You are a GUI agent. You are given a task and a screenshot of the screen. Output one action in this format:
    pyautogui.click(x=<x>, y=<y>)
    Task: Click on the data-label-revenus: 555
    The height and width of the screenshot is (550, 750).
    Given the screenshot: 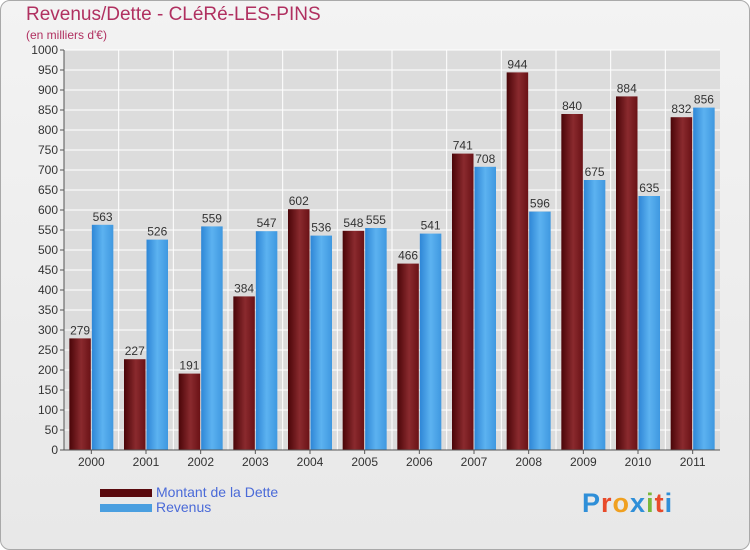 What is the action you would take?
    pyautogui.click(x=376, y=220)
    